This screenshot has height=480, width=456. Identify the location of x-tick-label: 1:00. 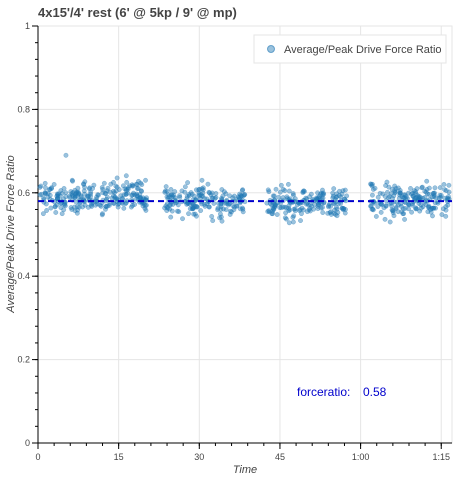
(361, 457).